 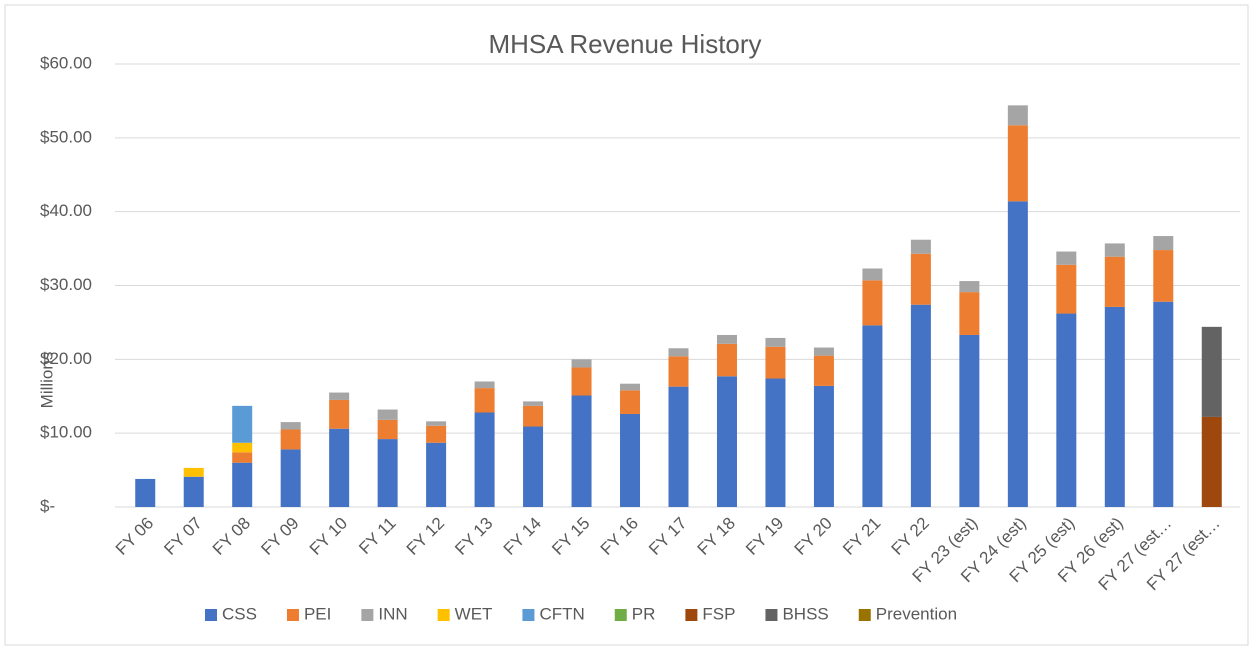 I want to click on legend-label: CFTN, so click(x=561, y=613).